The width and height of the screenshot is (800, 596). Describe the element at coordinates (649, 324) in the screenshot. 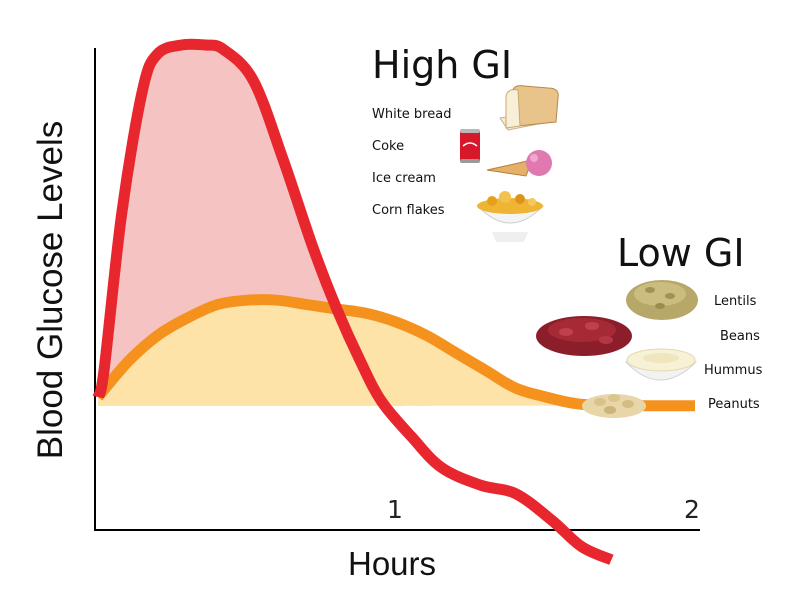

I see `low-gi-legend: Low GI Lentils Beans Hummus Peanuts` at that location.